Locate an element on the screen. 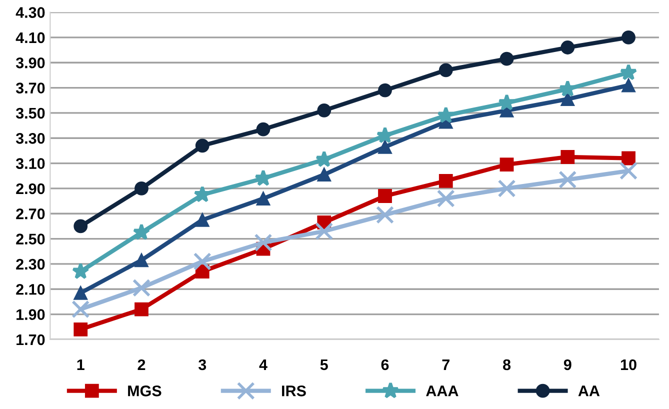  y-tick-label: 4.30 is located at coordinates (30, 12).